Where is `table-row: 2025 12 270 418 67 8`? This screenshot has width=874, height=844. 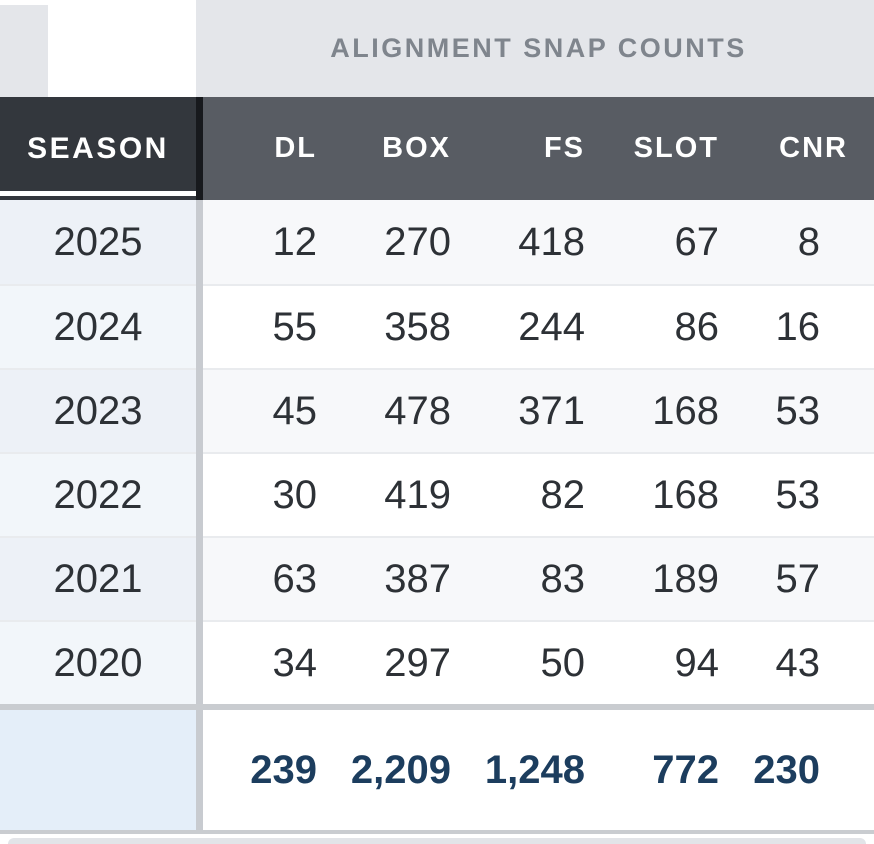
table-row: 2025 12 270 418 67 8 is located at coordinates (437, 242).